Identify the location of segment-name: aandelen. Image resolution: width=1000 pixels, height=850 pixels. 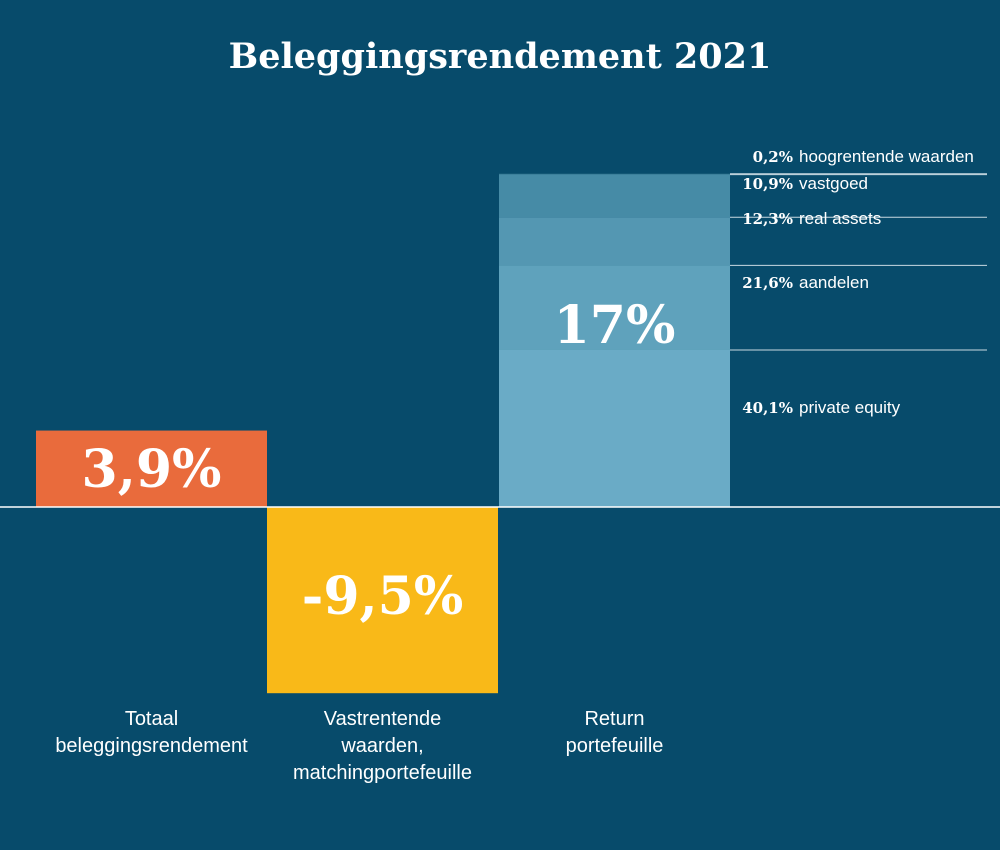
(834, 282).